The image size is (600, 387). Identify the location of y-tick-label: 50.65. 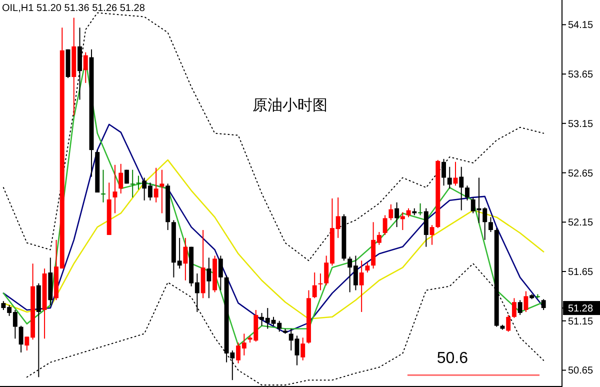
(581, 371).